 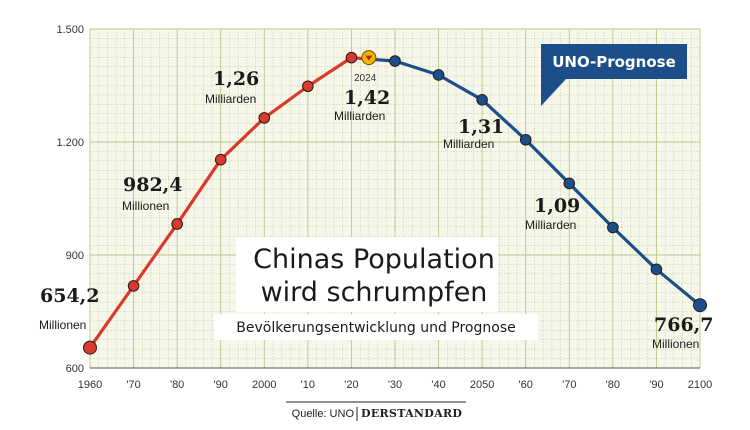 I want to click on y-axis: 600 900 1.200 1.500, so click(x=70, y=199).